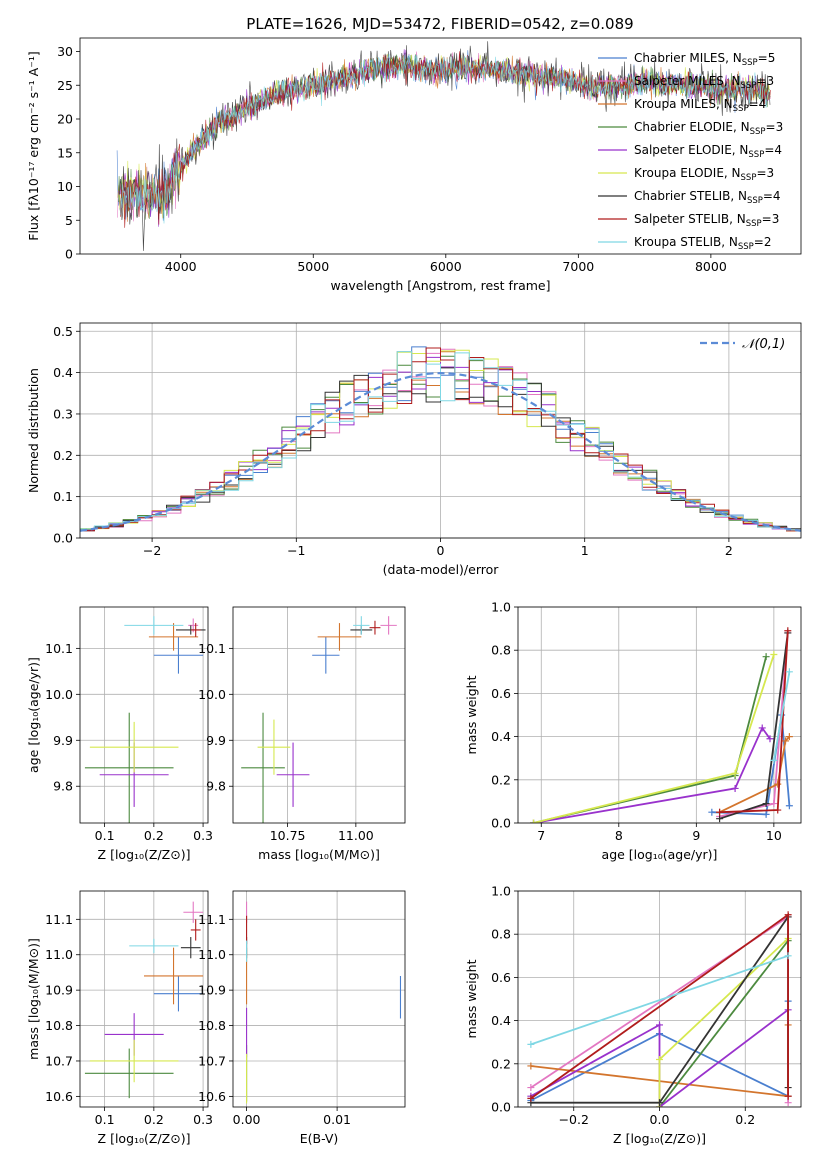 The width and height of the screenshot is (819, 1170). I want to click on legend-label: Kroupa MILES, NSSP=4, so click(700, 105).